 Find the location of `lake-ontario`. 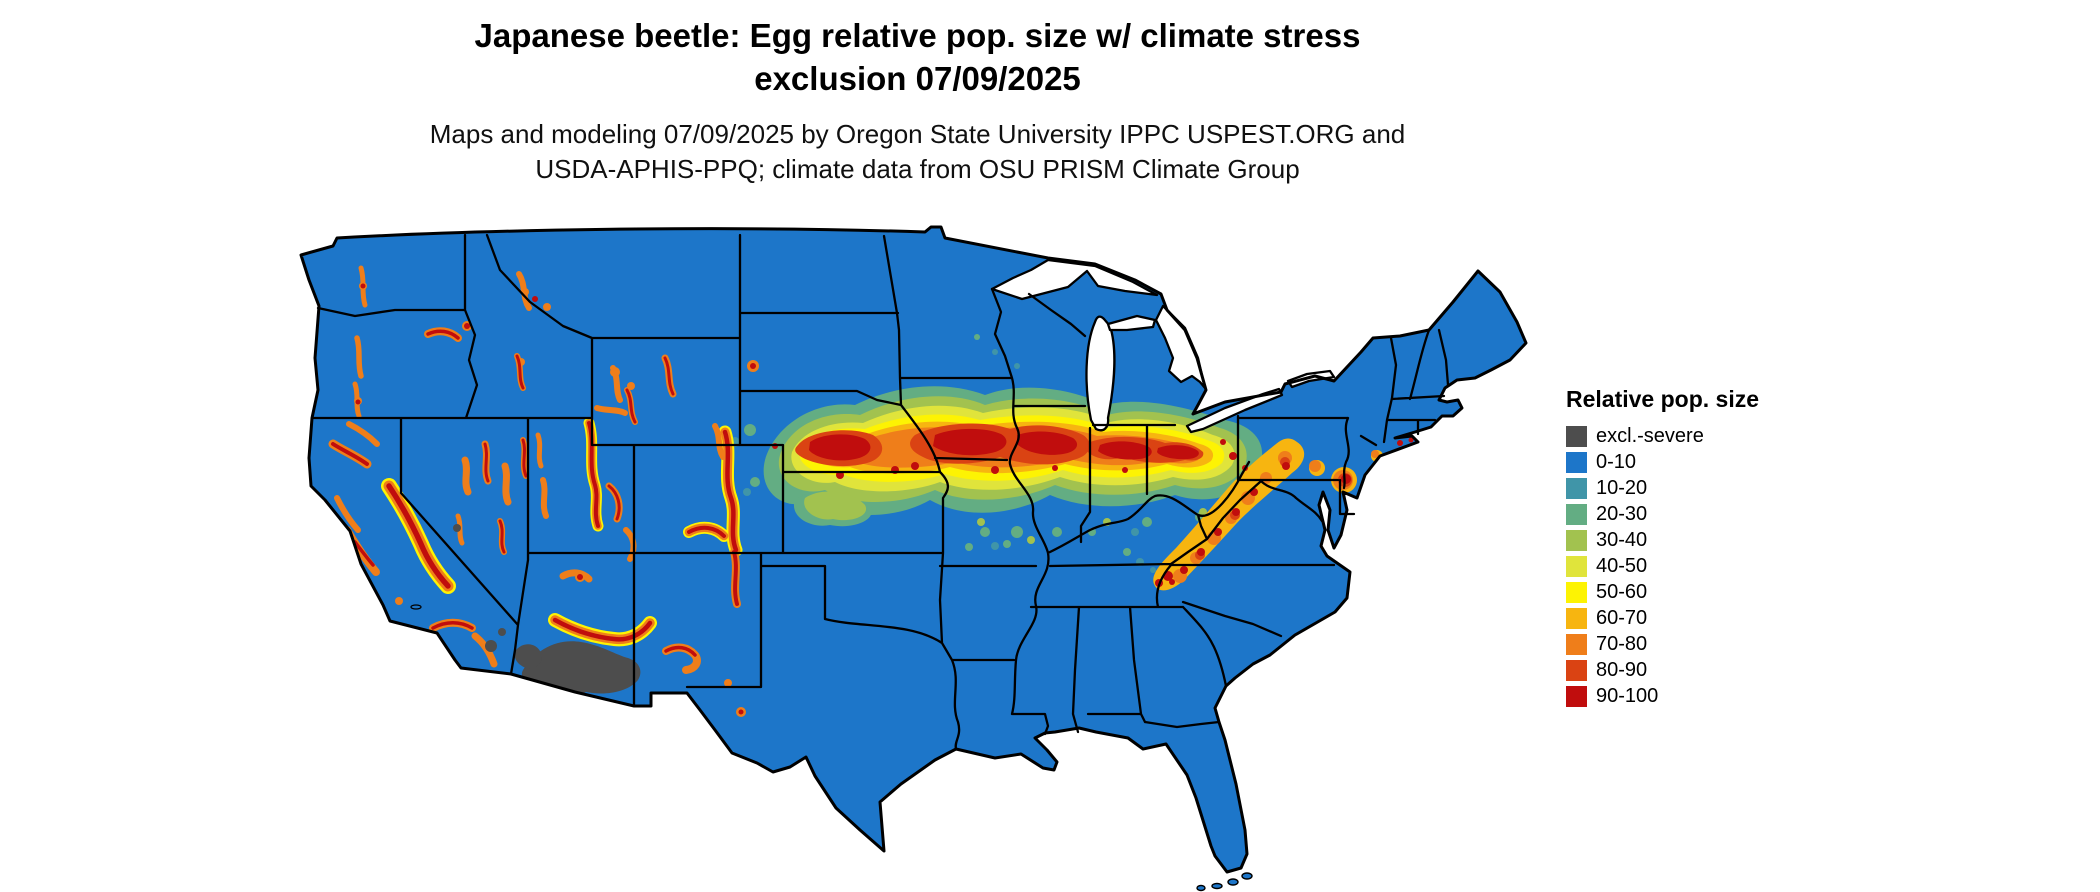

lake-ontario is located at coordinates (1311, 379).